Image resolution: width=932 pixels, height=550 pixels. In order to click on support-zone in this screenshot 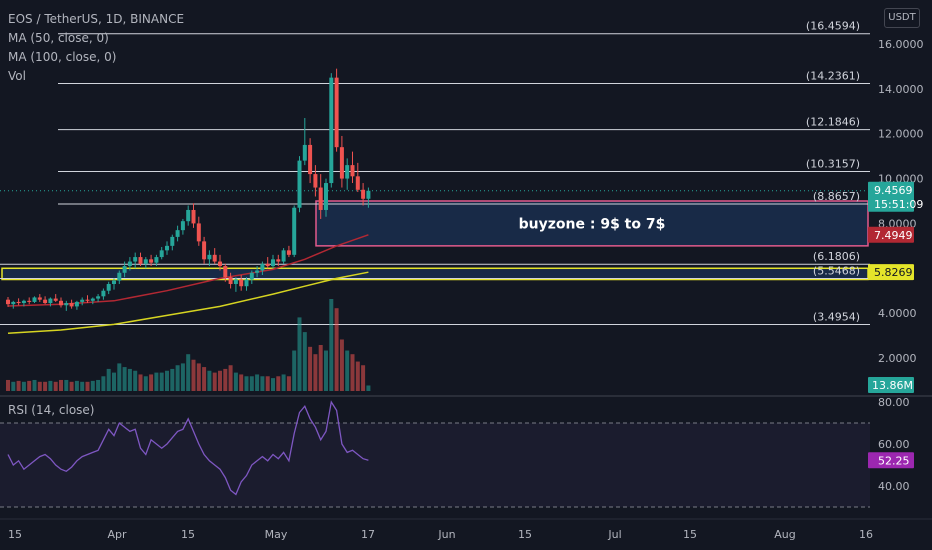, I will do `click(435, 274)`.